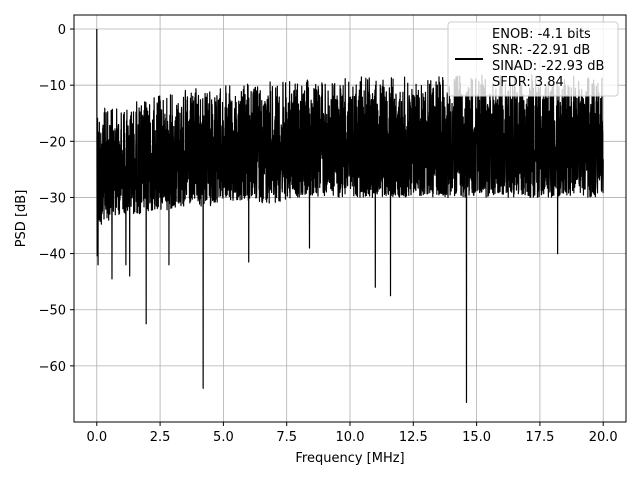 The image size is (640, 480). I want to click on x-axis-ticks: 0.0 2.5 5.0 7.5 10.0 12.5 15.0 17.5 20.0, so click(352, 433).